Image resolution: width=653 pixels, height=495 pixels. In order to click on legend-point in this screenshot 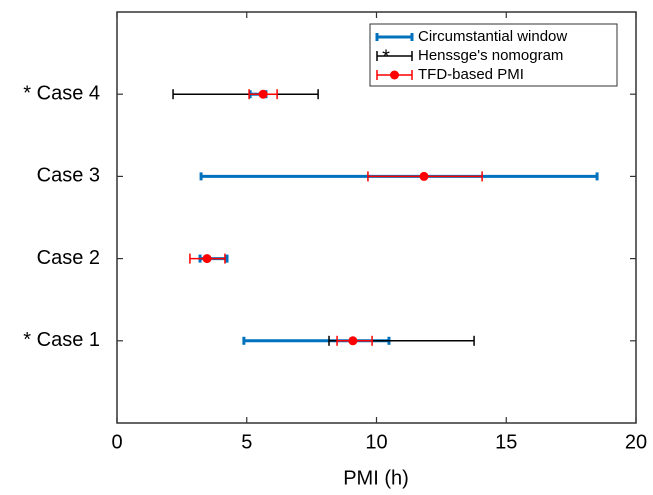, I will do `click(394, 75)`.